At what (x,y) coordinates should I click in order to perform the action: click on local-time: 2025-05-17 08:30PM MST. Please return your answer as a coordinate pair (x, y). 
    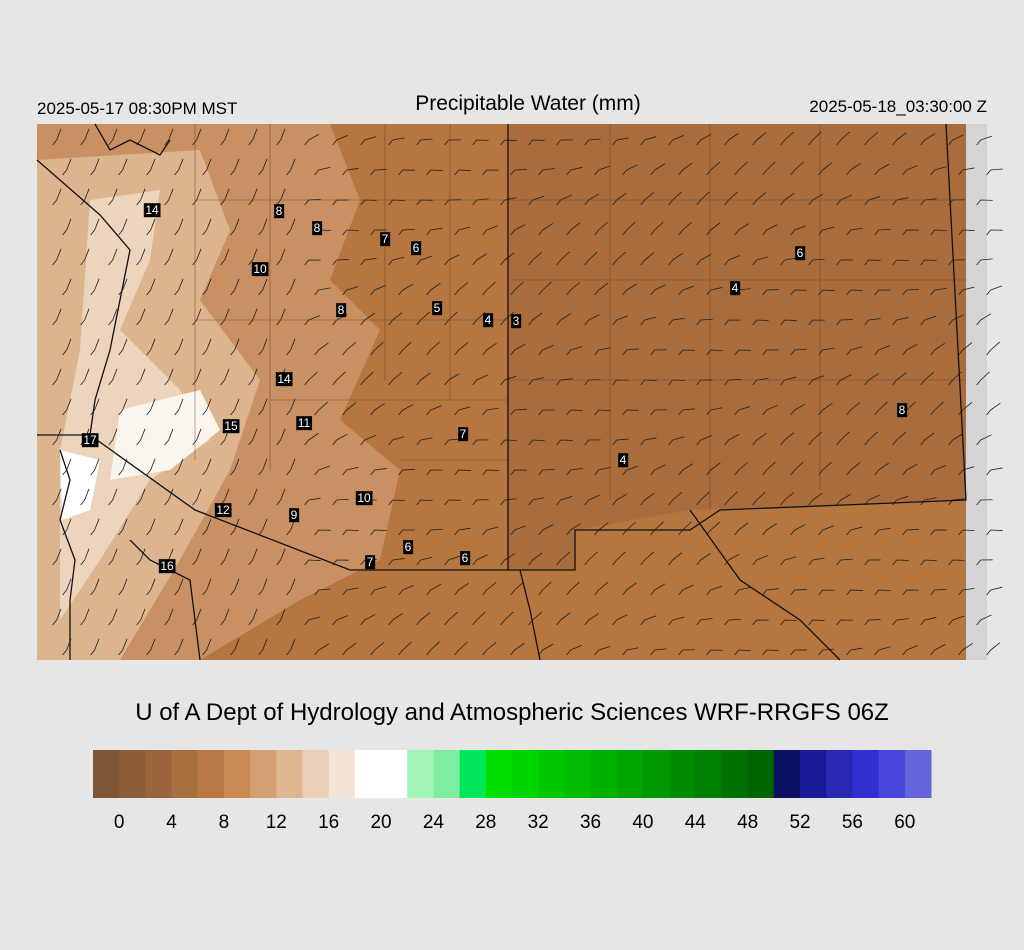
    Looking at the image, I should click on (137, 108).